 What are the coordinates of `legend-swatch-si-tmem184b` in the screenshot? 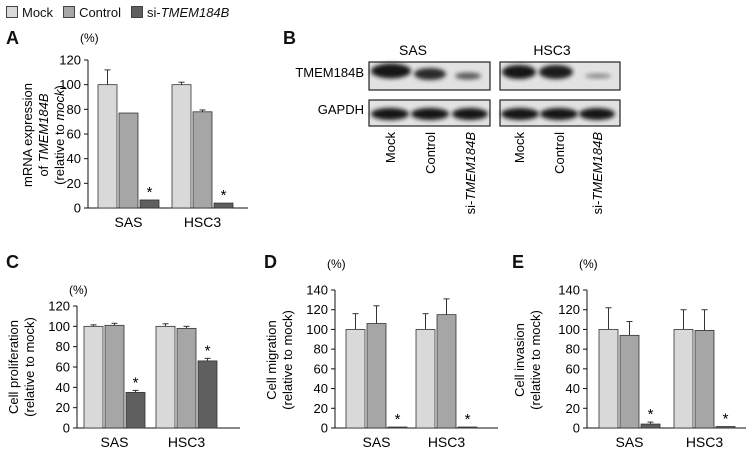 It's located at (136, 12).